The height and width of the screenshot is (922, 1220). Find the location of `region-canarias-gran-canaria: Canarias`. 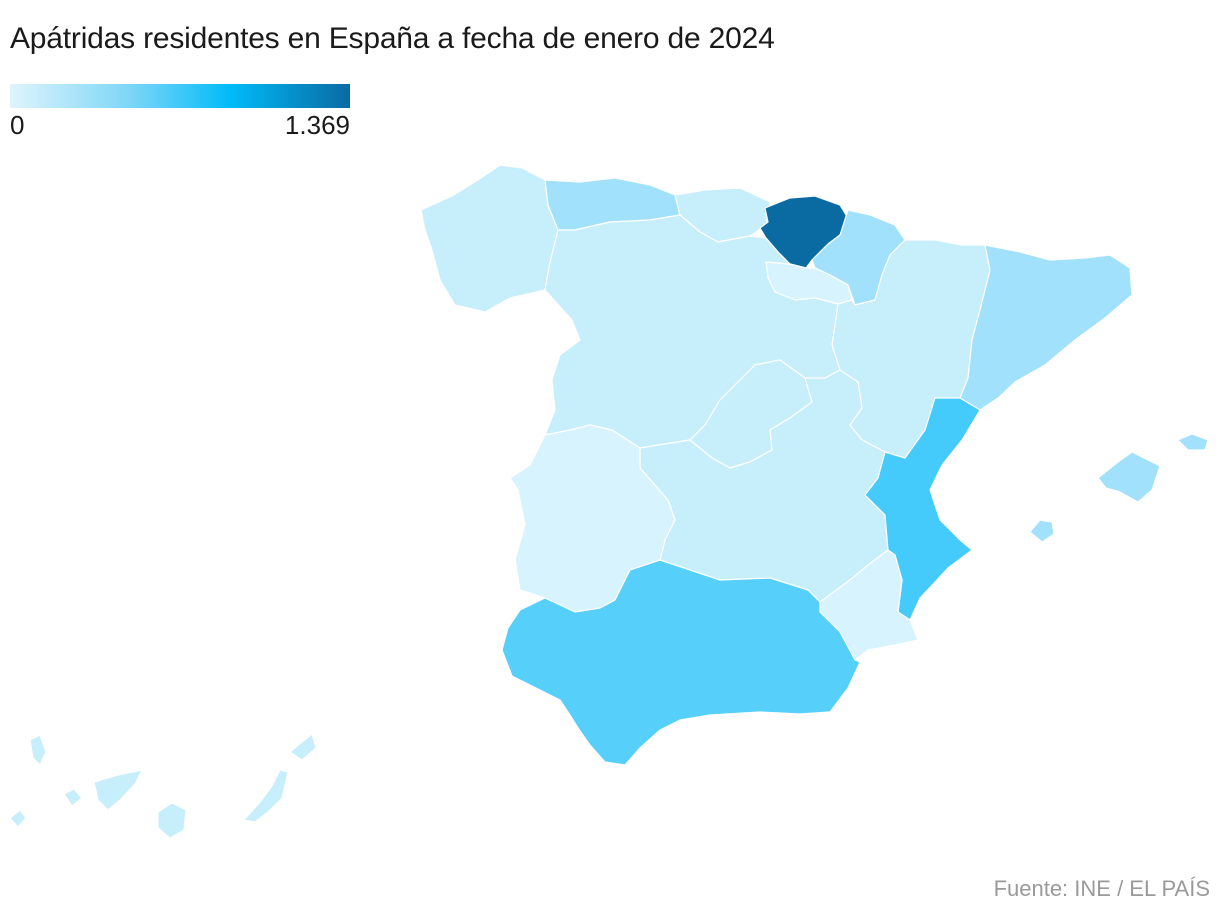

region-canarias-gran-canaria: Canarias is located at coordinates (172, 820).